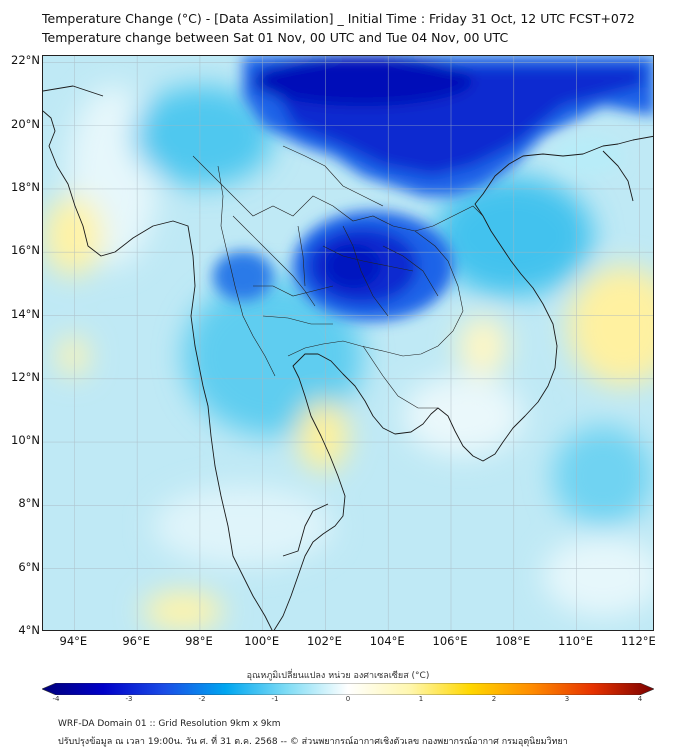  What do you see at coordinates (199, 641) in the screenshot?
I see `lon-label: 98°E` at bounding box center [199, 641].